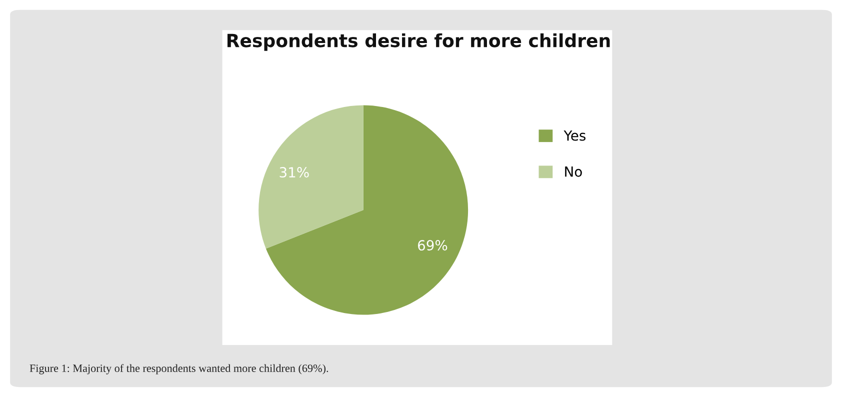 Image resolution: width=842 pixels, height=397 pixels. Describe the element at coordinates (418, 42) in the screenshot. I see `chart-title: Respondents desire for more children` at that location.